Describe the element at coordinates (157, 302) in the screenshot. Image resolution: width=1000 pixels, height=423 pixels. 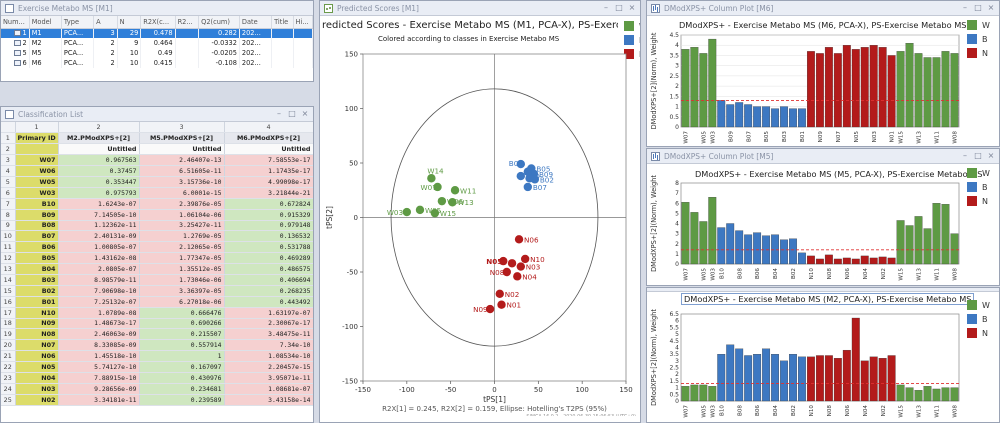
I see `table-row: 16 B01 7.25132e-07 6.27018e-06 0.443492` at that location.